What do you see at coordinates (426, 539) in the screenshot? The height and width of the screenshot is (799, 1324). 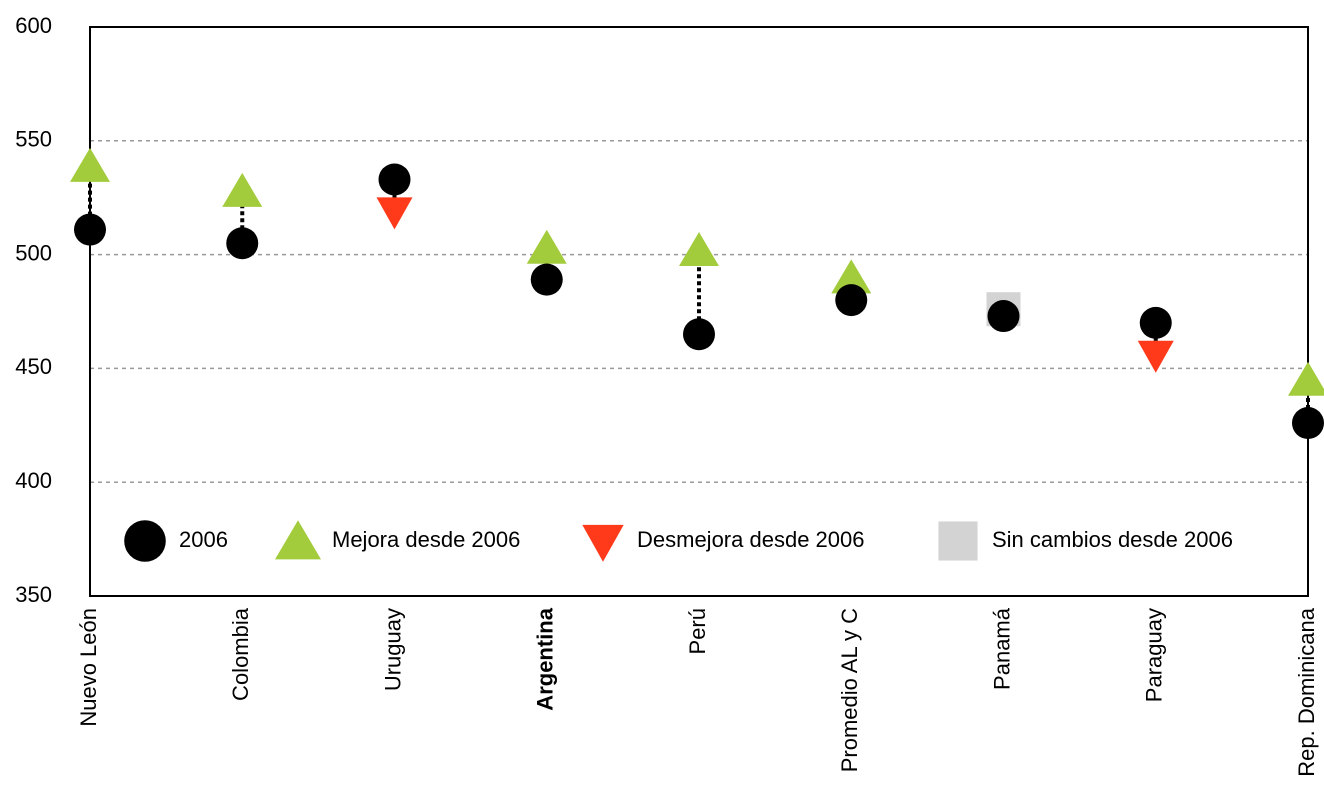 I see `legend-label: Mejora desde 2006` at bounding box center [426, 539].